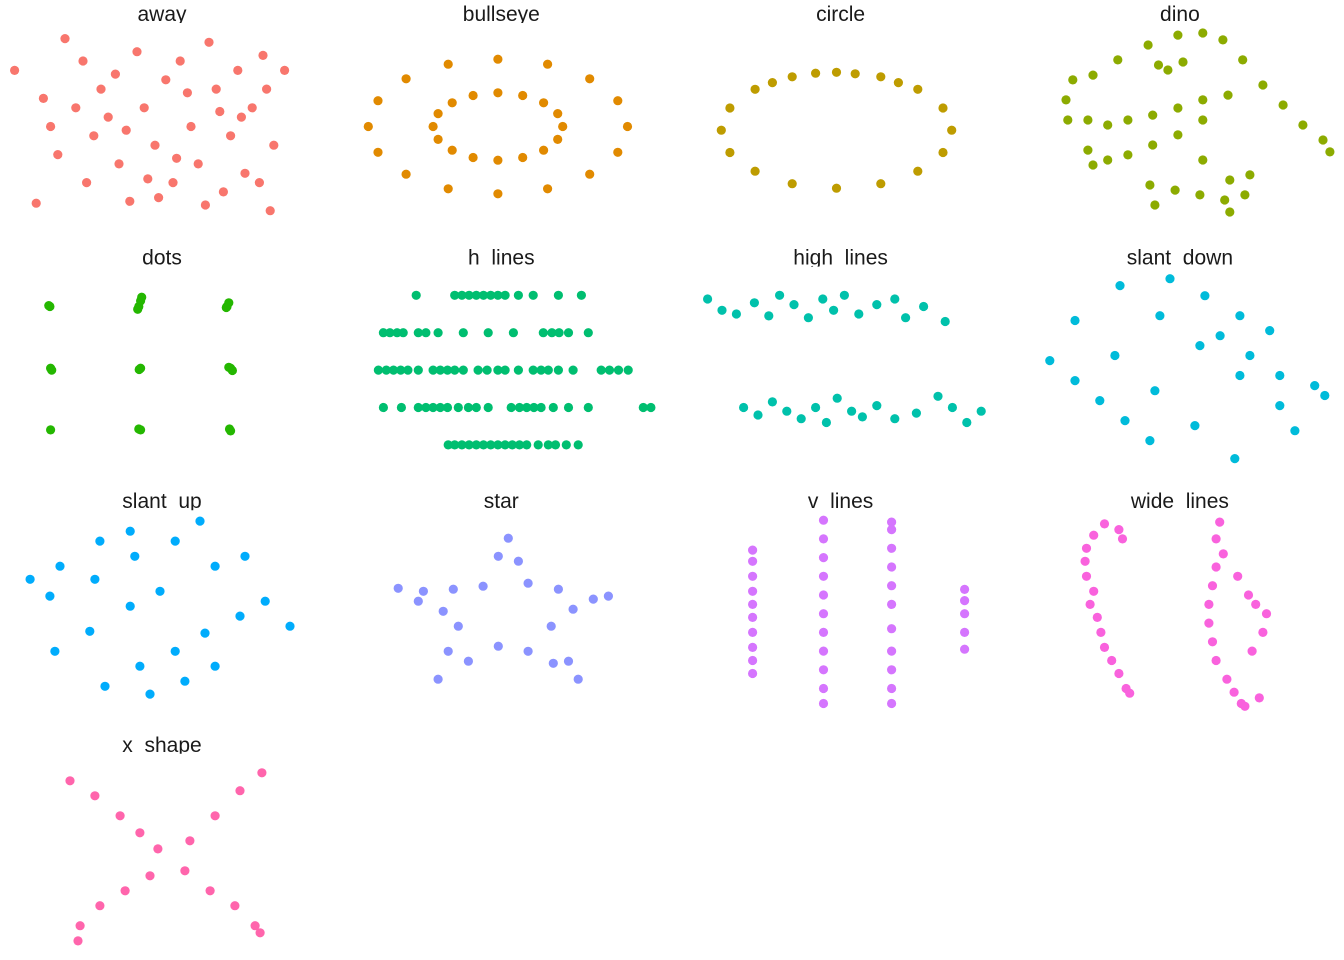  What do you see at coordinates (840, 501) in the screenshot?
I see `panel-title: v_lines` at bounding box center [840, 501].